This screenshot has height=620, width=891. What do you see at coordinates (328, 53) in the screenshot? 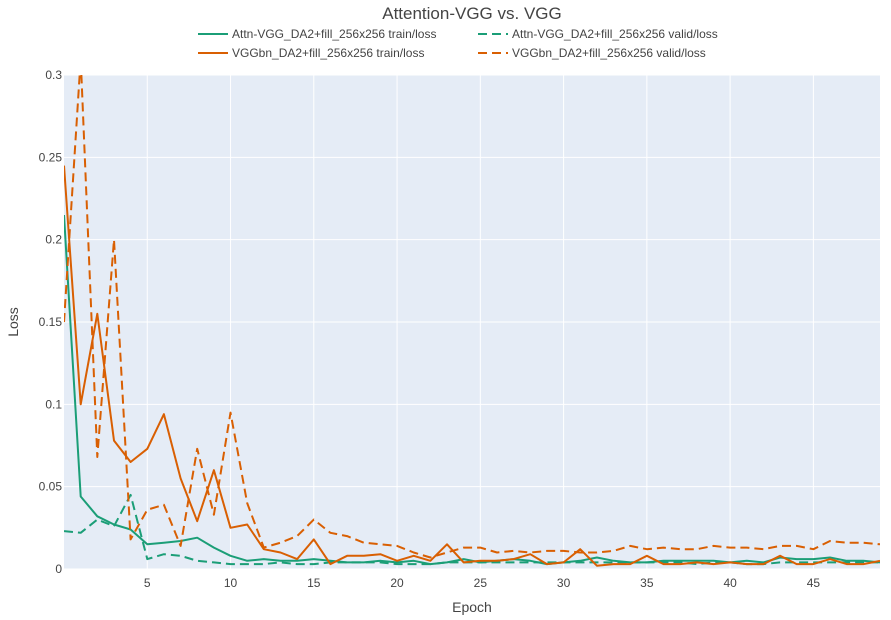
I see `legend-label-vgg-train: VGGbn_DA2+fill_256x256 train/loss` at bounding box center [328, 53].